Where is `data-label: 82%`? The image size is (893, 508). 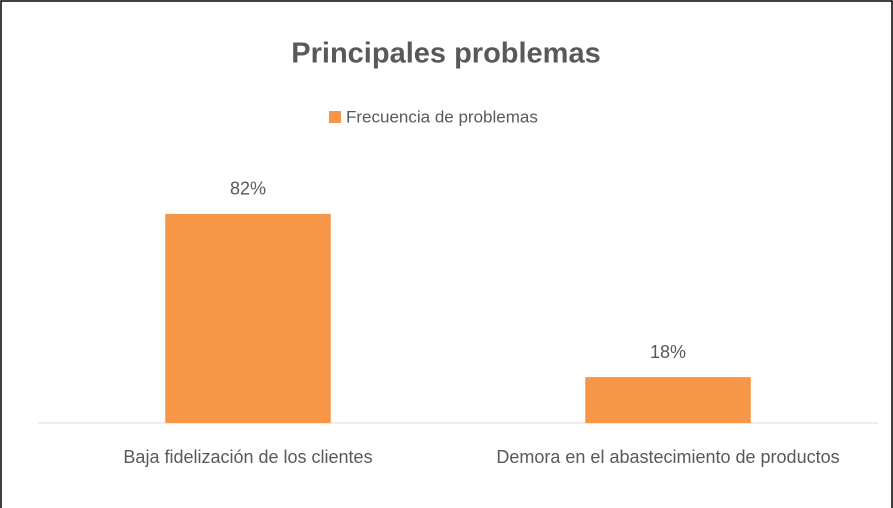 data-label: 82% is located at coordinates (248, 189).